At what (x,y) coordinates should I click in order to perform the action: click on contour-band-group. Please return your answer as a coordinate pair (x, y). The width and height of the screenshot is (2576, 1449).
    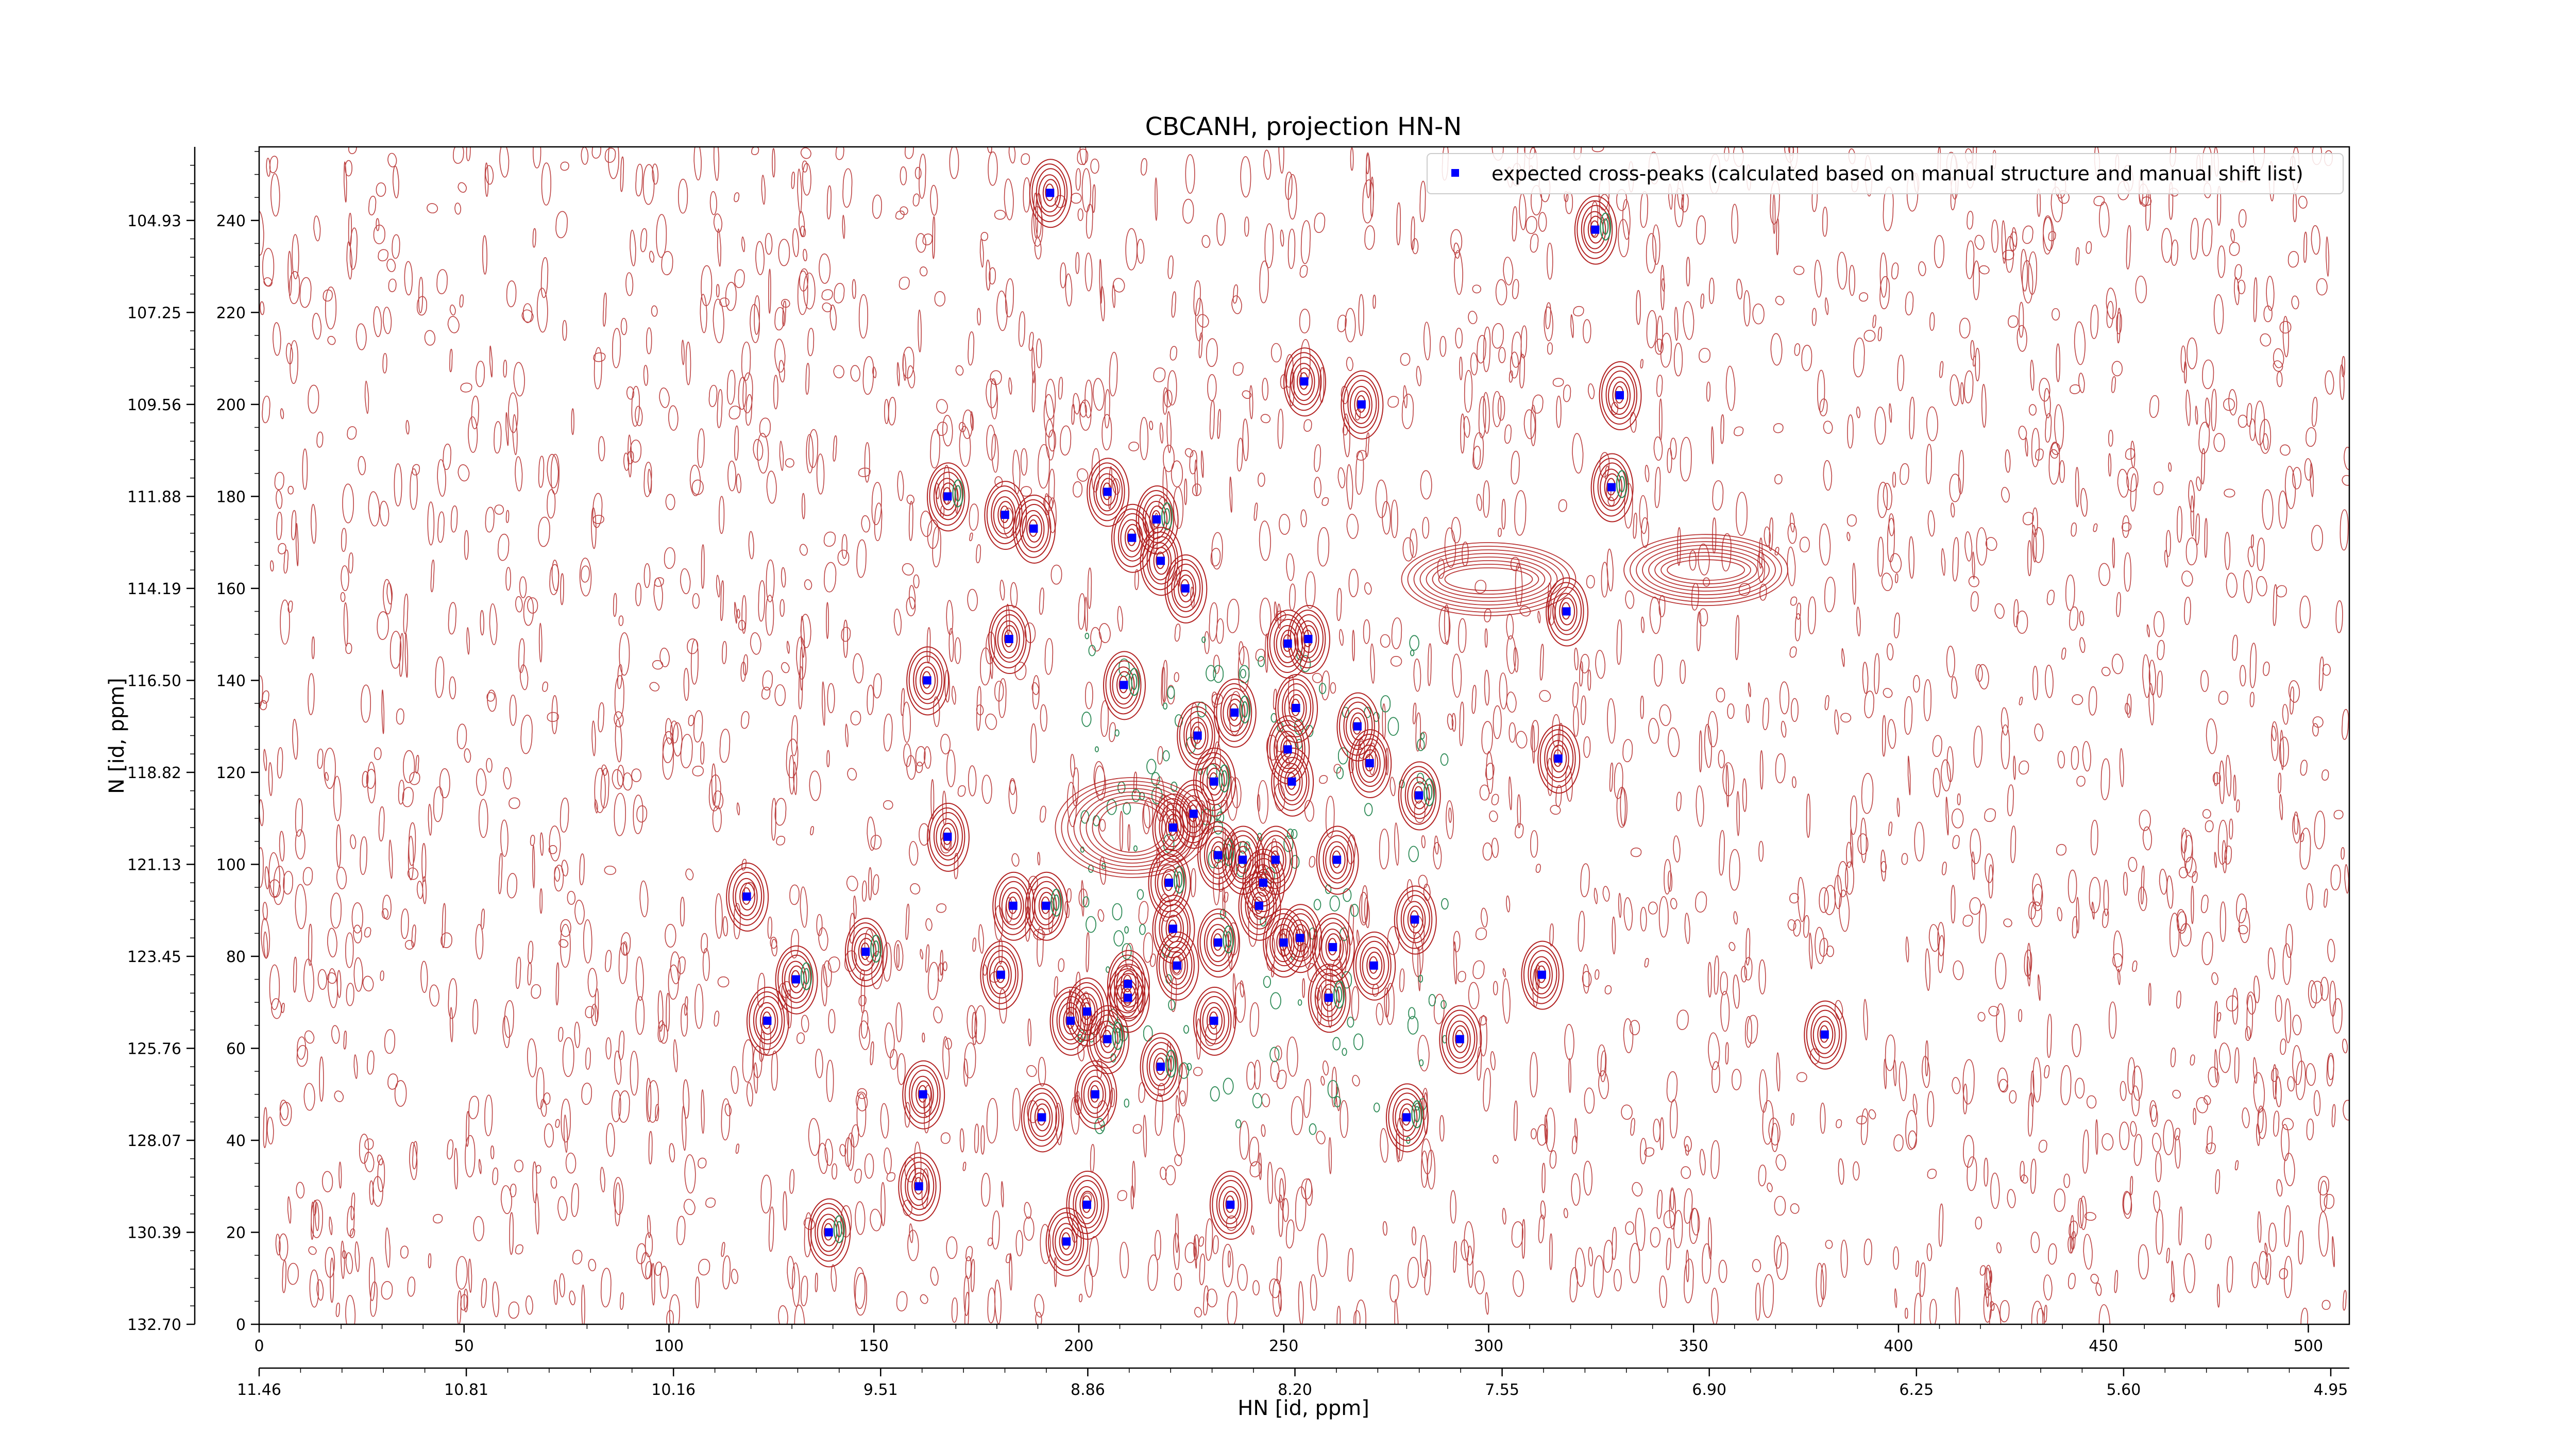
    Looking at the image, I should click on (1705, 570).